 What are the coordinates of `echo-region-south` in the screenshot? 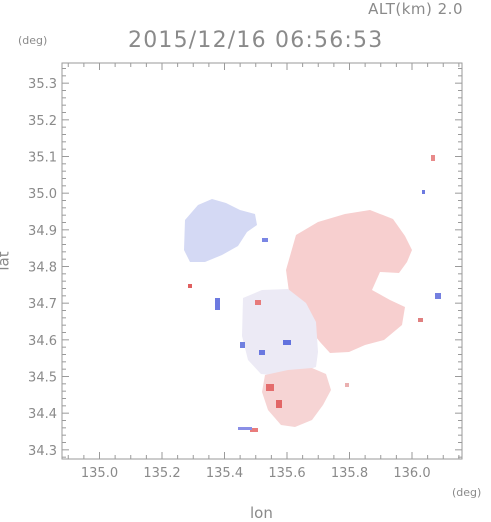 It's located at (296, 397).